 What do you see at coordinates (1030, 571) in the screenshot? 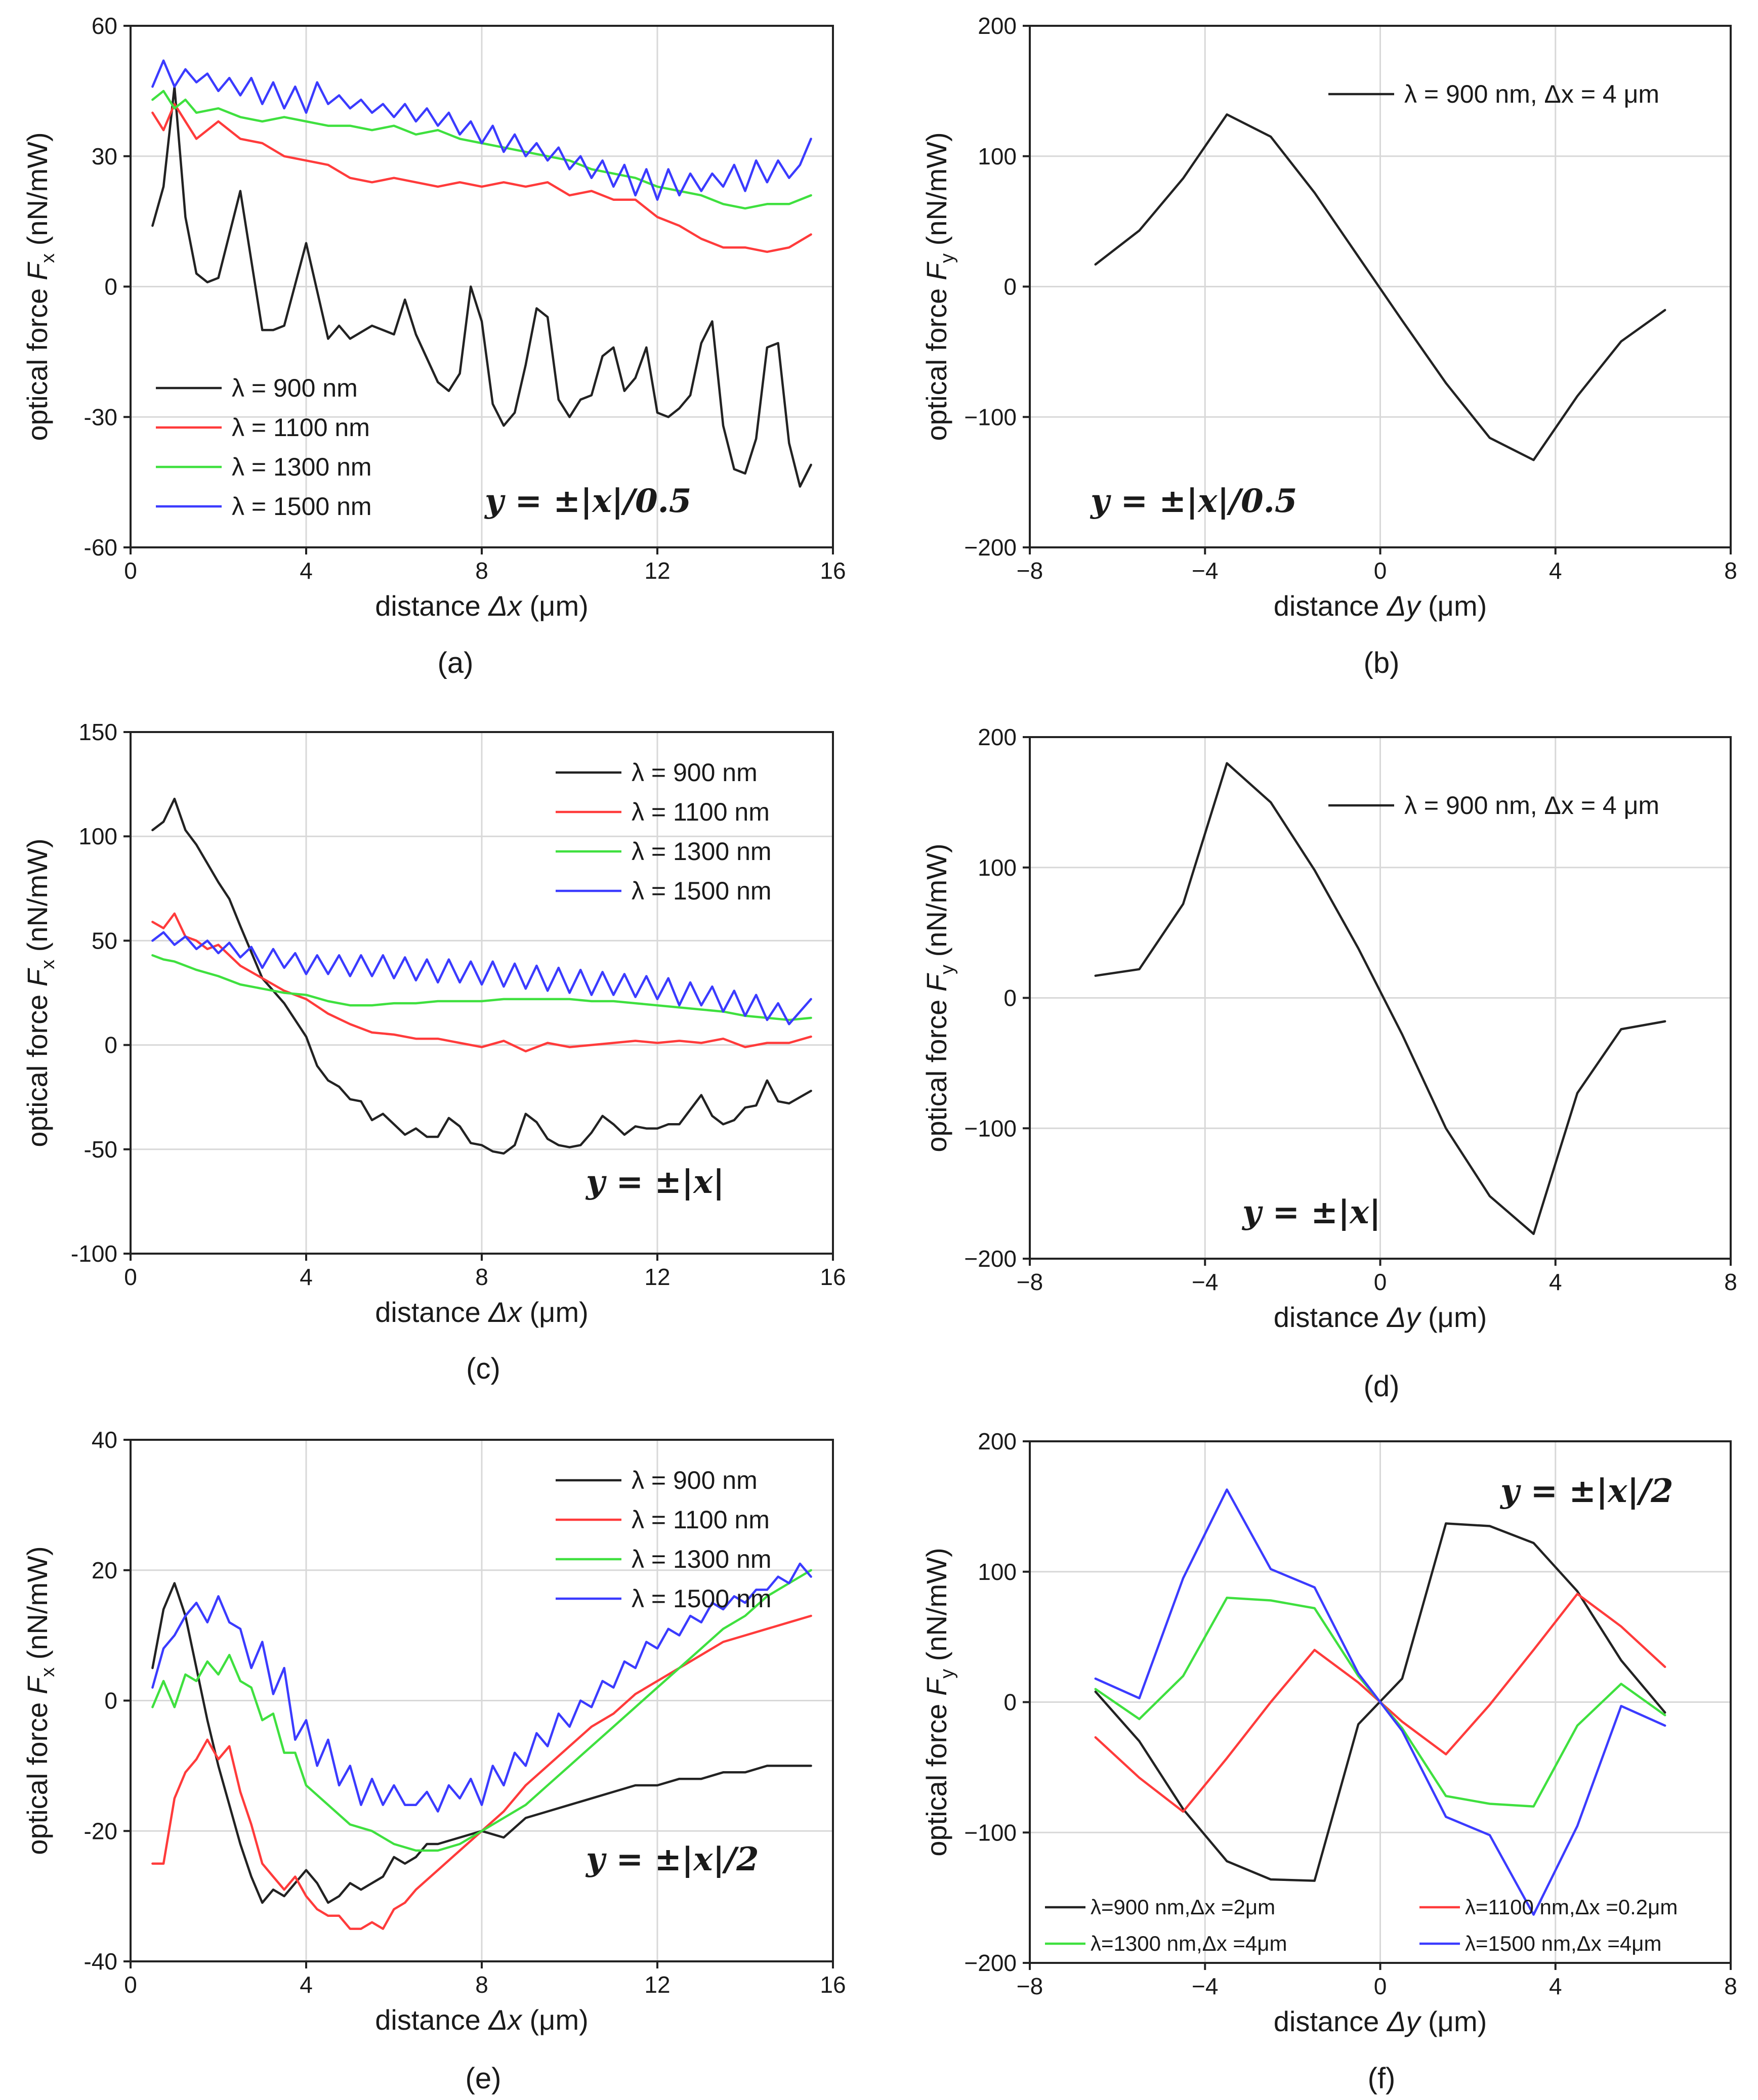
I see `x-tick-label: −8` at bounding box center [1030, 571].